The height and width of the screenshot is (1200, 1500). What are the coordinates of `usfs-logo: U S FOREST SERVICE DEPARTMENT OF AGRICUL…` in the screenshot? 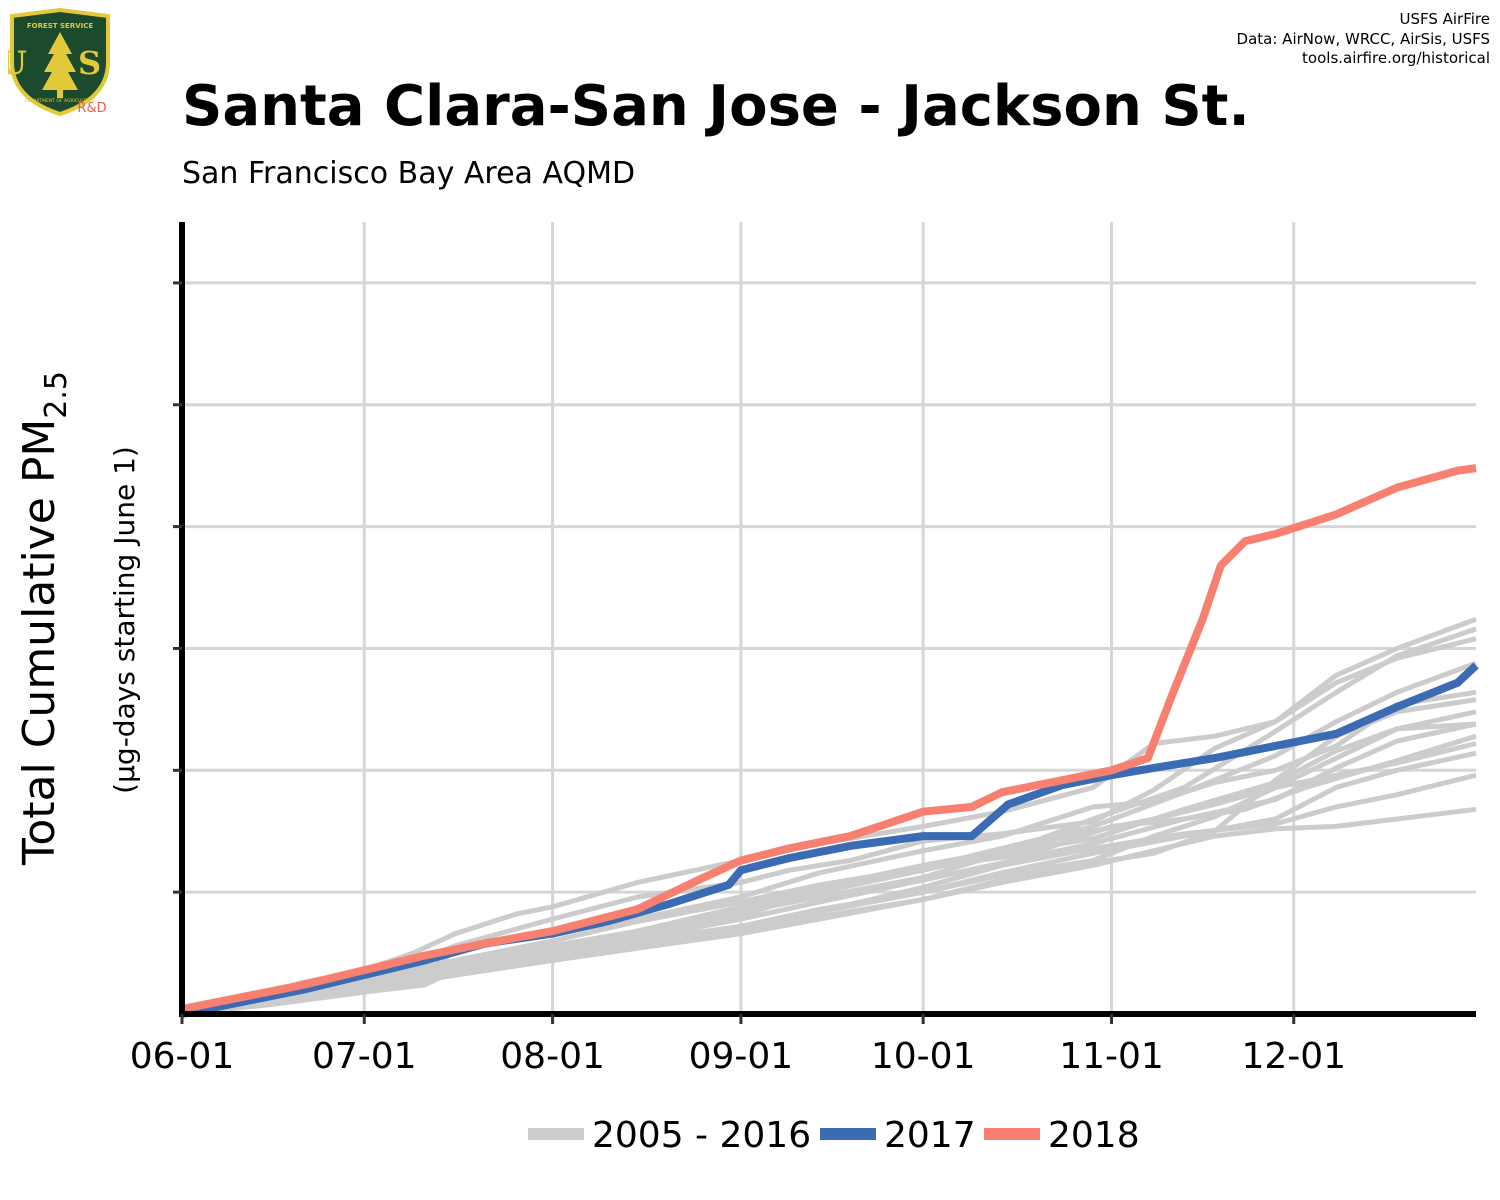 It's located at (56, 62).